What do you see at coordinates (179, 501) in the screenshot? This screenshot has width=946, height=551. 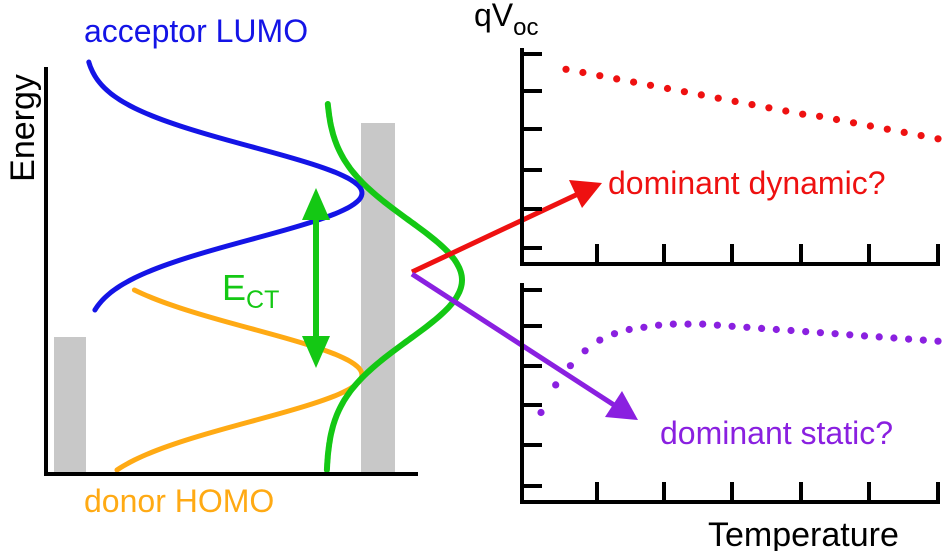 I see `donor-homo-label: donor HOMO` at bounding box center [179, 501].